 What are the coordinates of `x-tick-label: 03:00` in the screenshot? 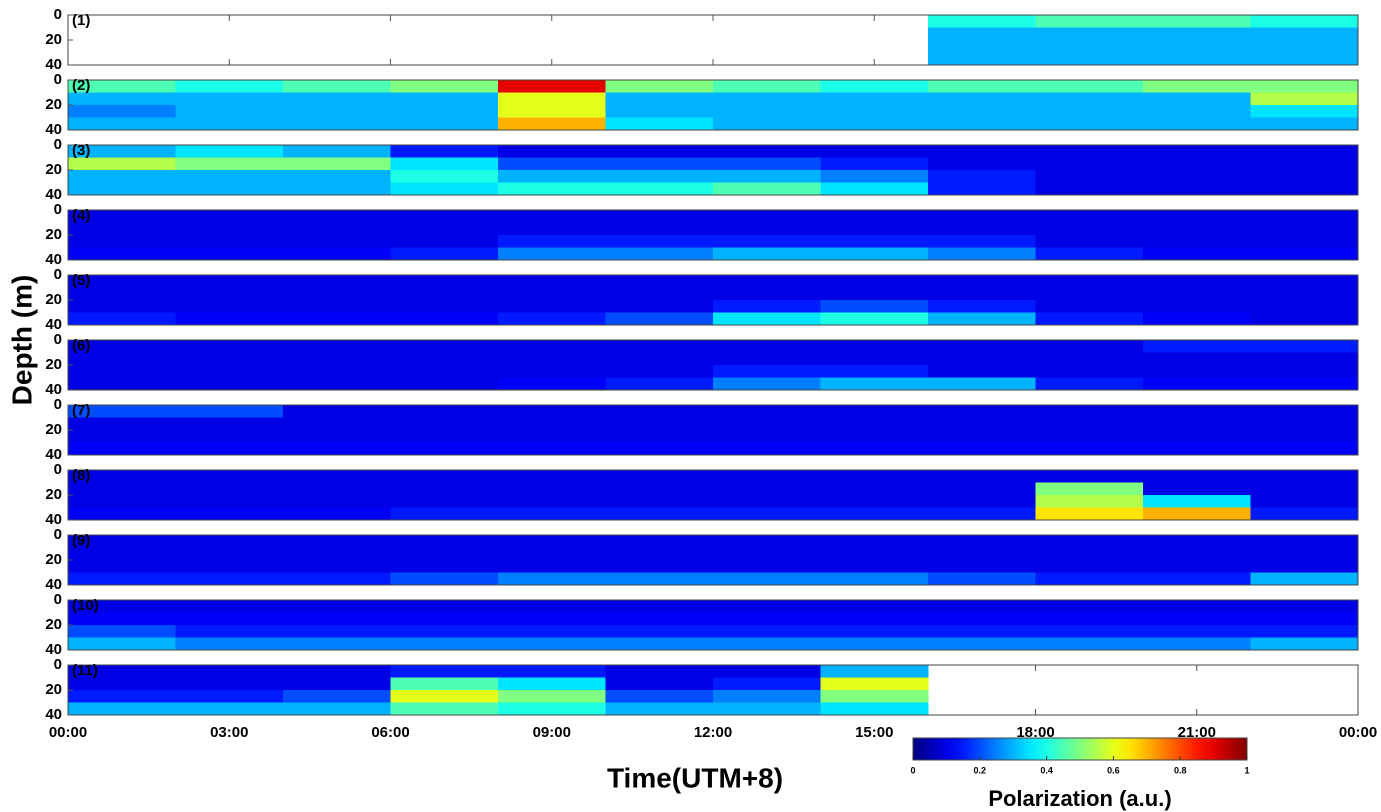 It's located at (229, 732).